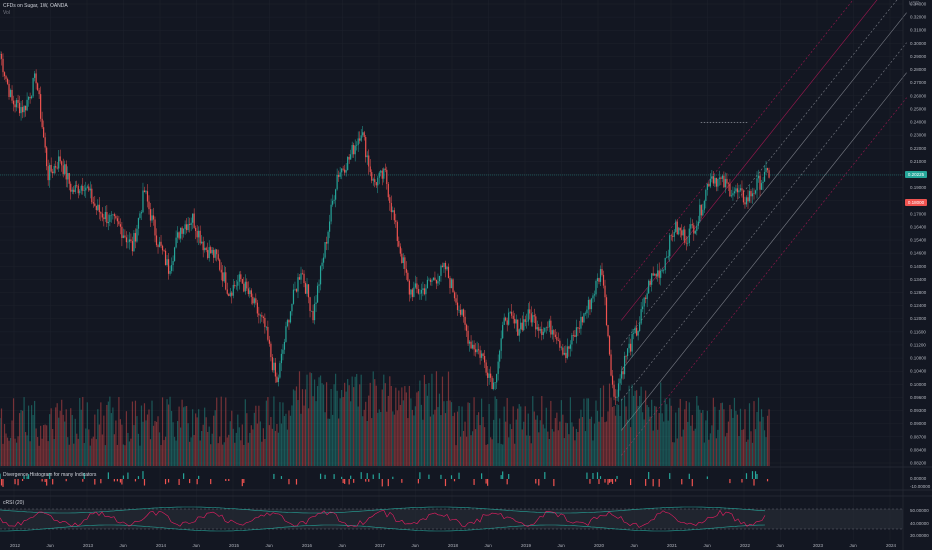  What do you see at coordinates (416, 545) in the screenshot?
I see `time-tick: Jun` at bounding box center [416, 545].